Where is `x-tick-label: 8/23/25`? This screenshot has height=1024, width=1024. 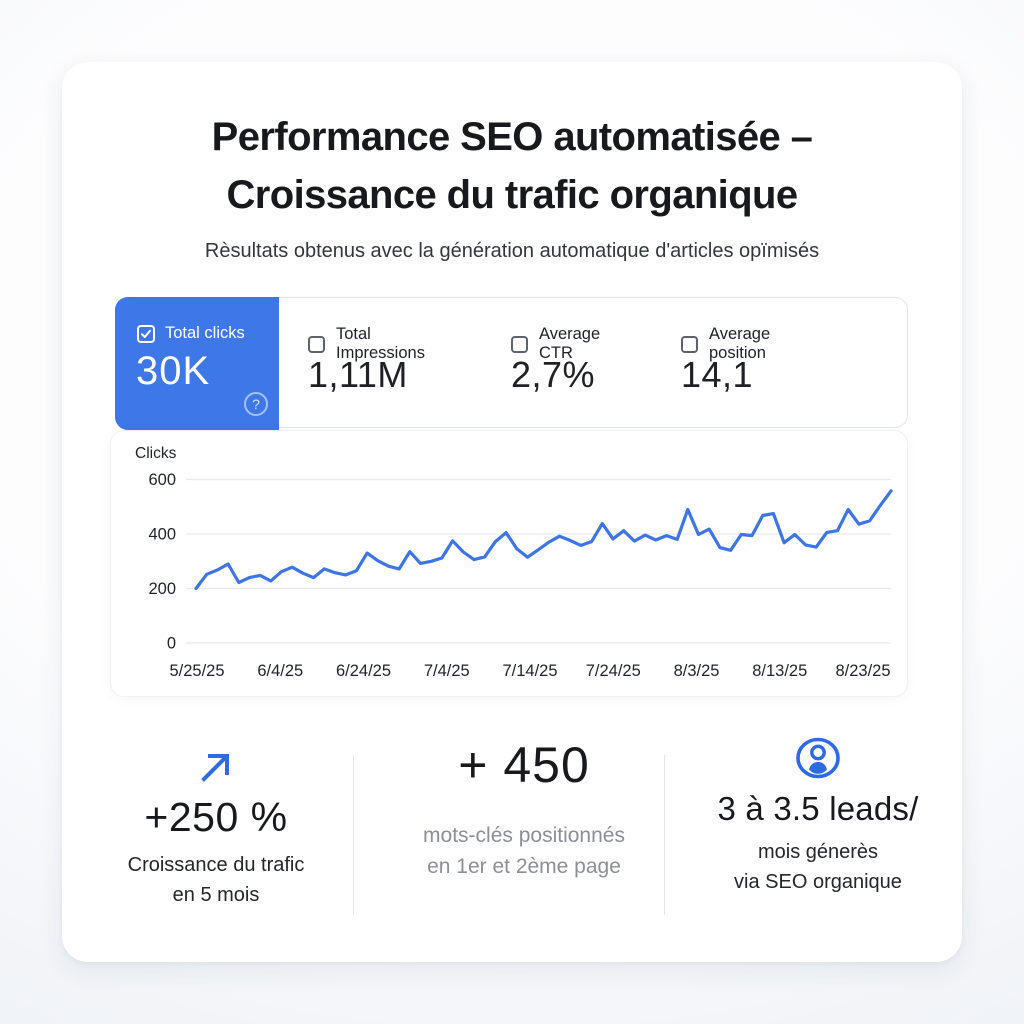
x-tick-label: 8/23/25 is located at coordinates (862, 671).